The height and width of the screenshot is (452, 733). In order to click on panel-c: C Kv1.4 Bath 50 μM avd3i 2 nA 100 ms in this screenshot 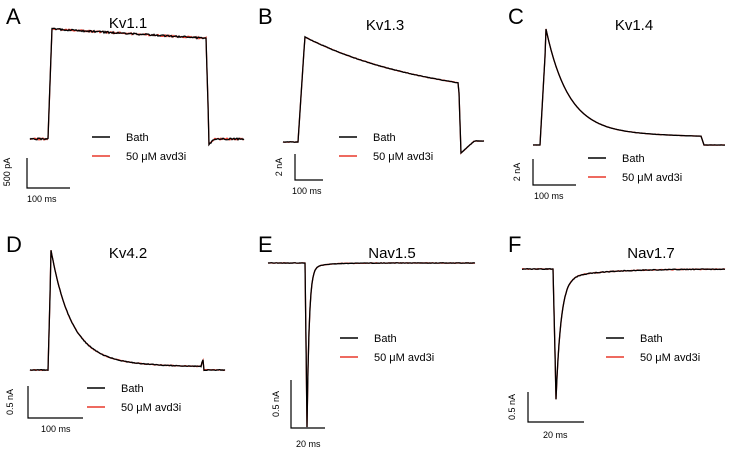, I will do `click(617, 102)`.